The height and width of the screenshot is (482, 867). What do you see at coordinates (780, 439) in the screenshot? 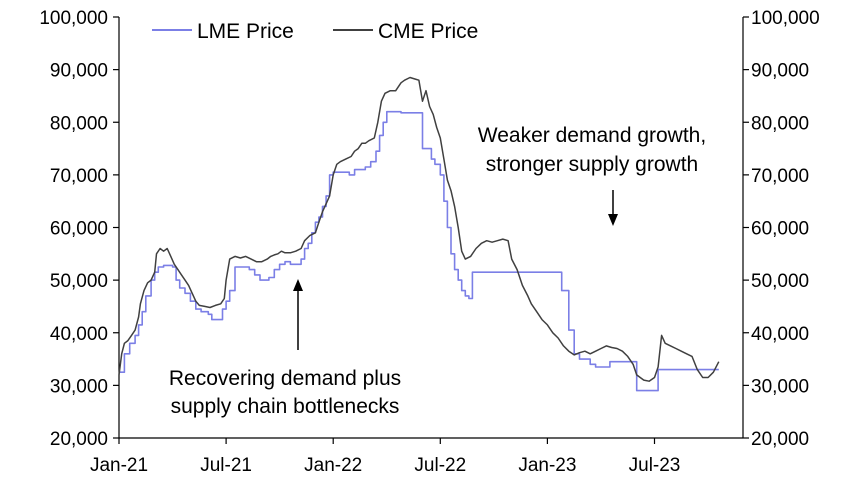
I see `y-tick-label-right: 20,000` at bounding box center [780, 439].